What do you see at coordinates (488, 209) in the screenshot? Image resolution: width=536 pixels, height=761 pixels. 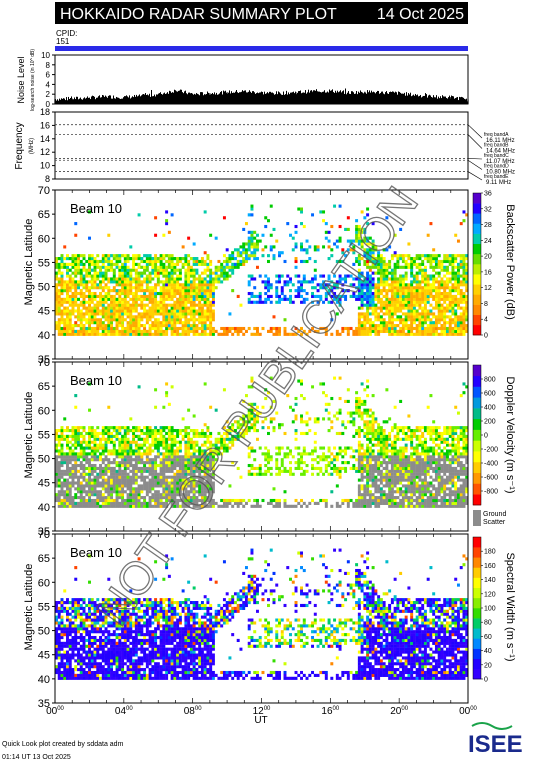 I see `power-colorbar-tick-label: 32` at bounding box center [488, 209].